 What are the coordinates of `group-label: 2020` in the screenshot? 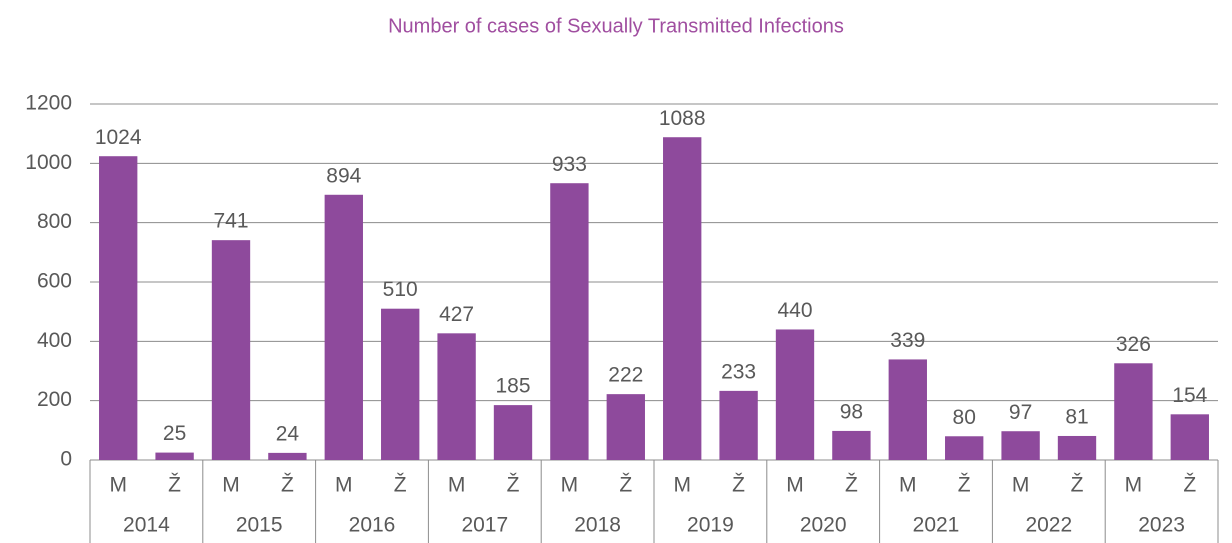 It's located at (823, 525).